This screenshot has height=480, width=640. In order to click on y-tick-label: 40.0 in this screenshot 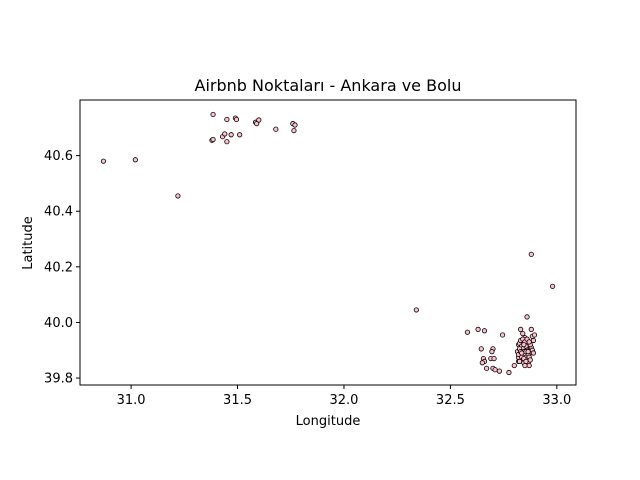, I will do `click(58, 323)`.